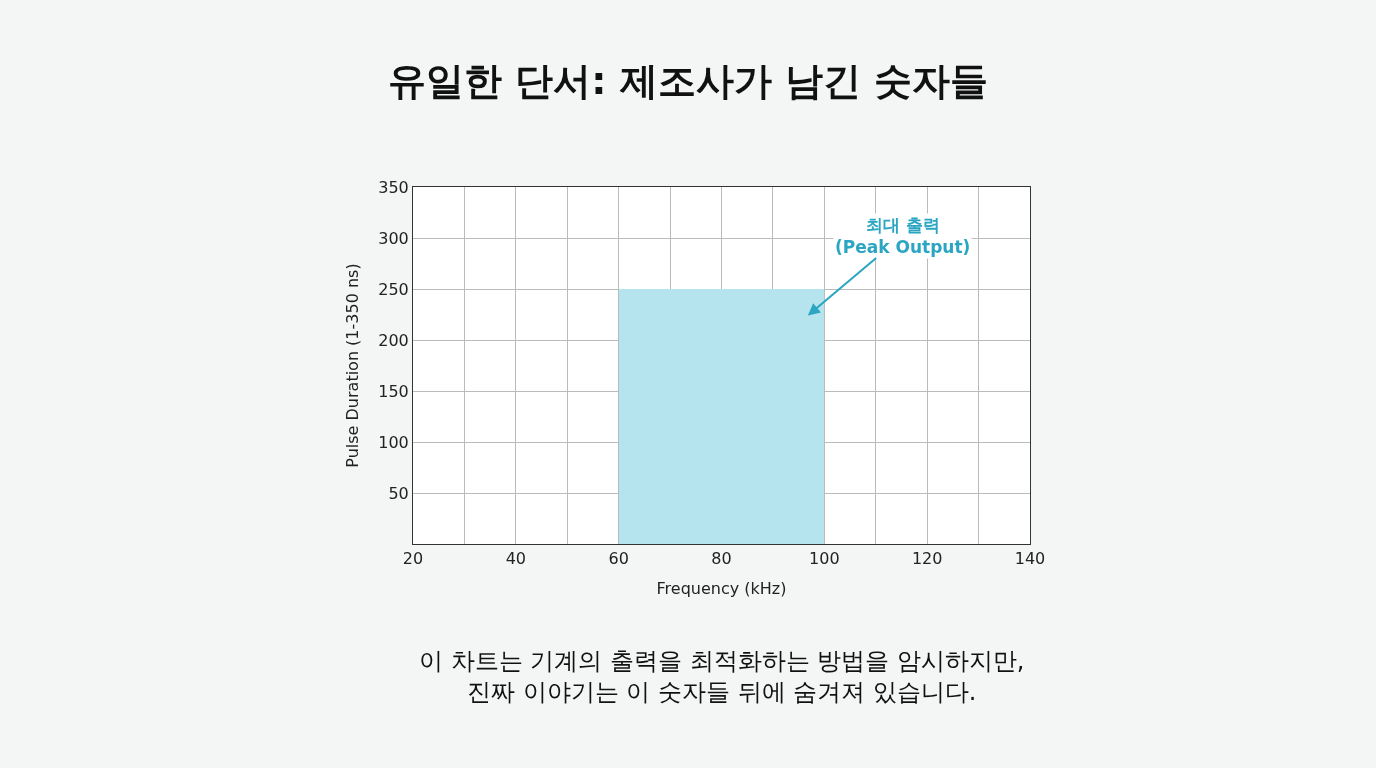 The width and height of the screenshot is (1376, 768). I want to click on y-tick-label: 150, so click(393, 391).